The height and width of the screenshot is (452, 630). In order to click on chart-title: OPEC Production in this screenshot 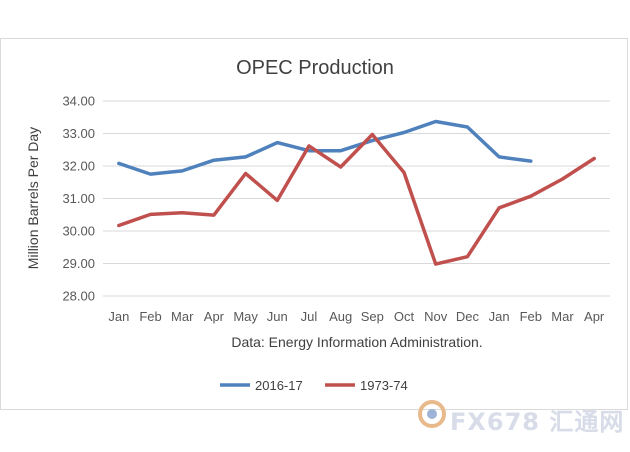, I will do `click(315, 68)`.